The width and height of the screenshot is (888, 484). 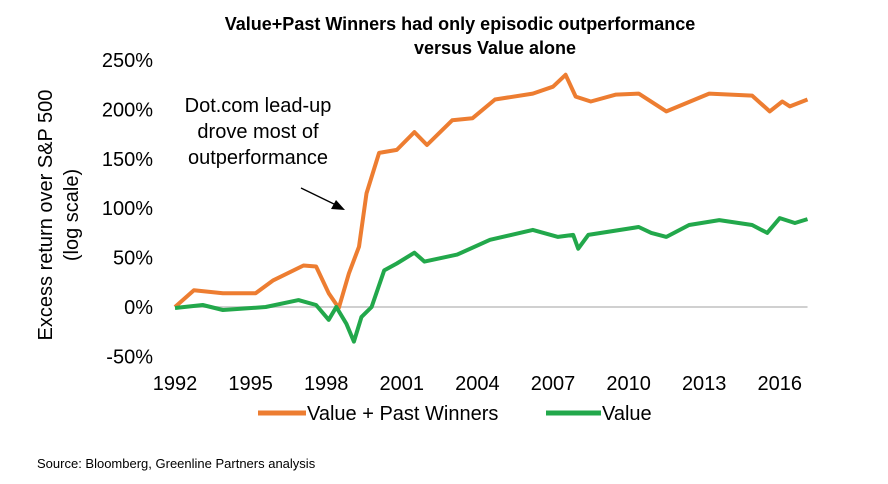 I want to click on x-tick-label: 2001, so click(x=402, y=384).